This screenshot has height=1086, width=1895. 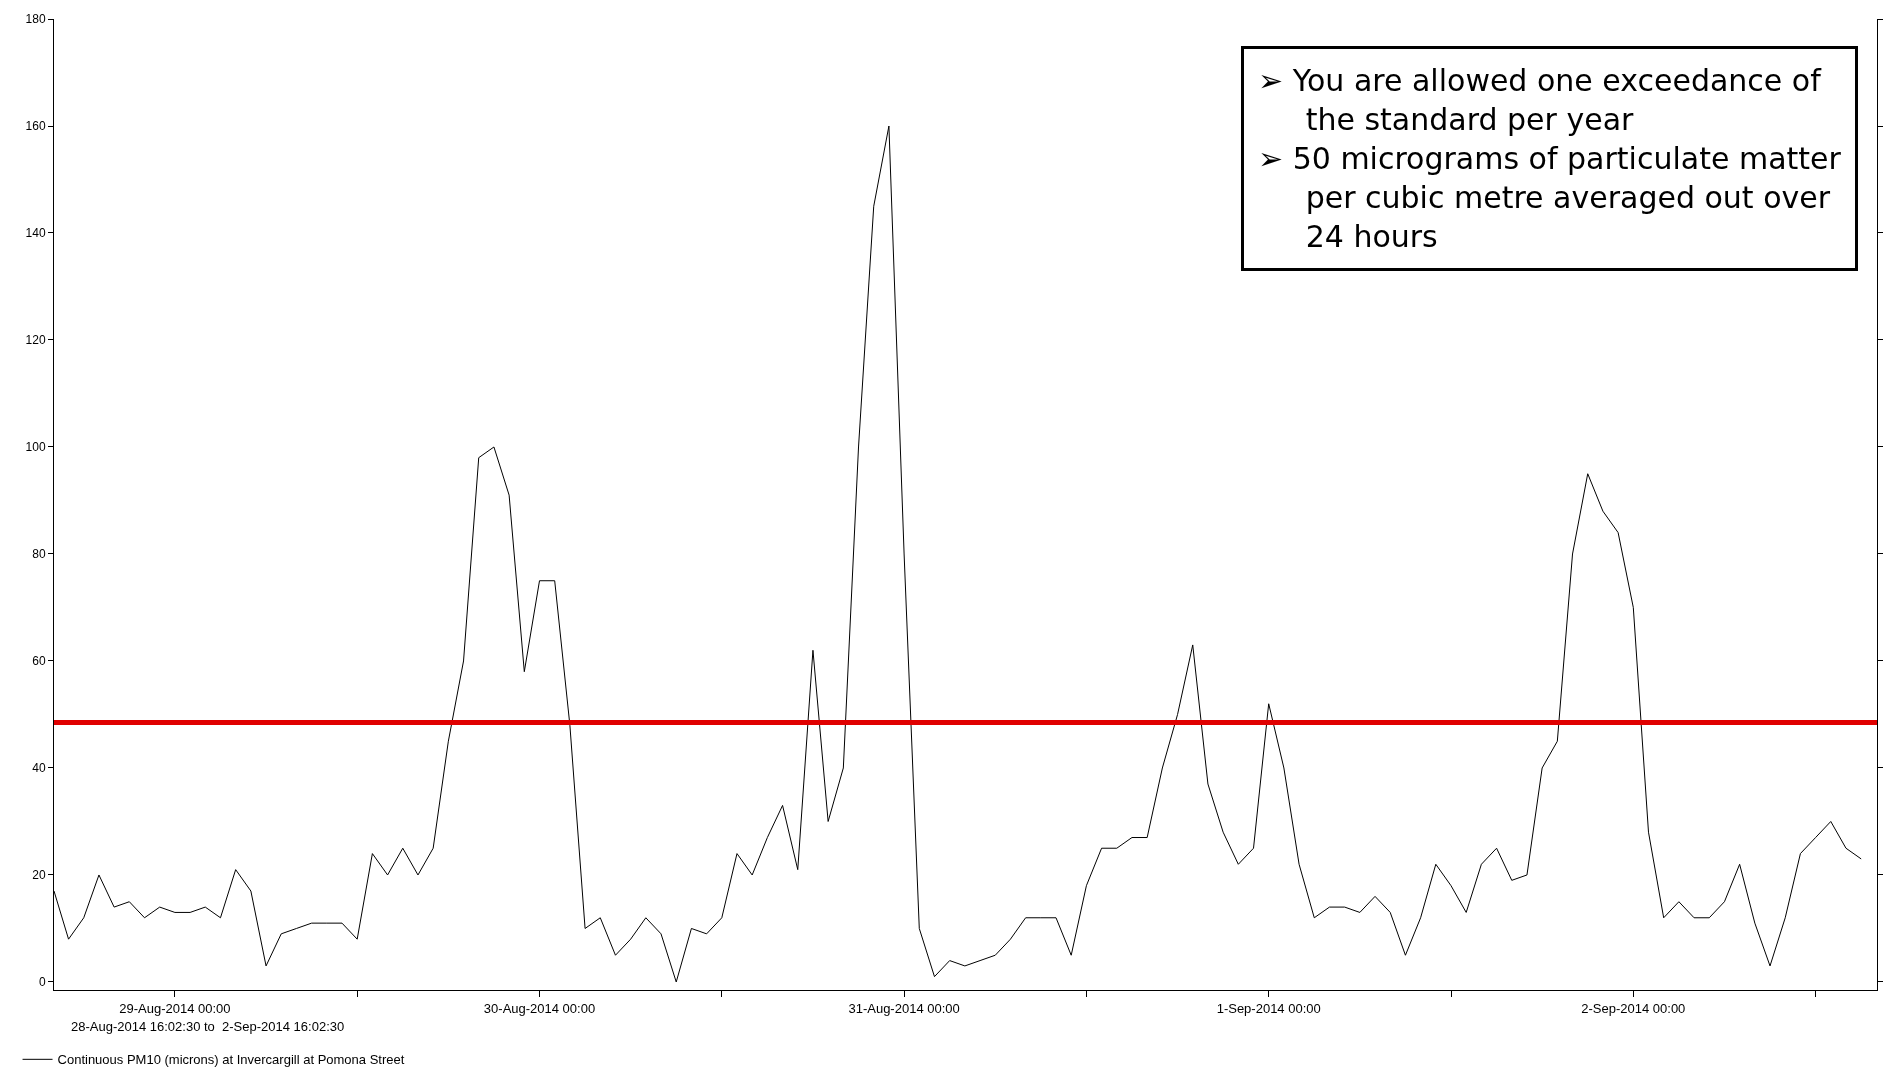 I want to click on x-tick-label: 29-Aug-2014 00:00, so click(x=175, y=1008).